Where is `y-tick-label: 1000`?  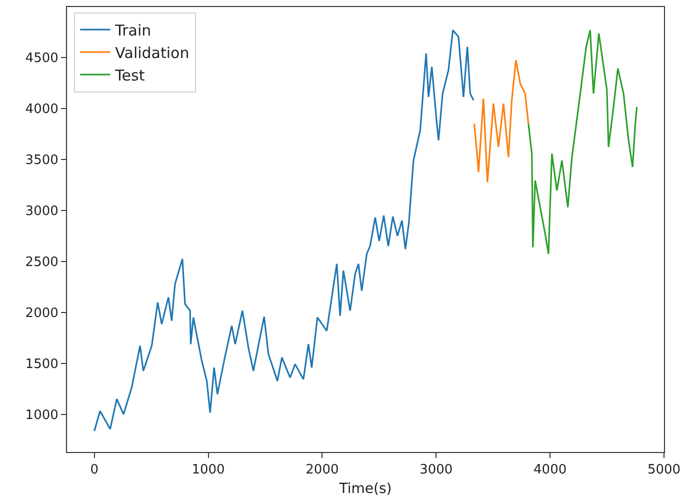
y-tick-label: 1000 is located at coordinates (41, 415).